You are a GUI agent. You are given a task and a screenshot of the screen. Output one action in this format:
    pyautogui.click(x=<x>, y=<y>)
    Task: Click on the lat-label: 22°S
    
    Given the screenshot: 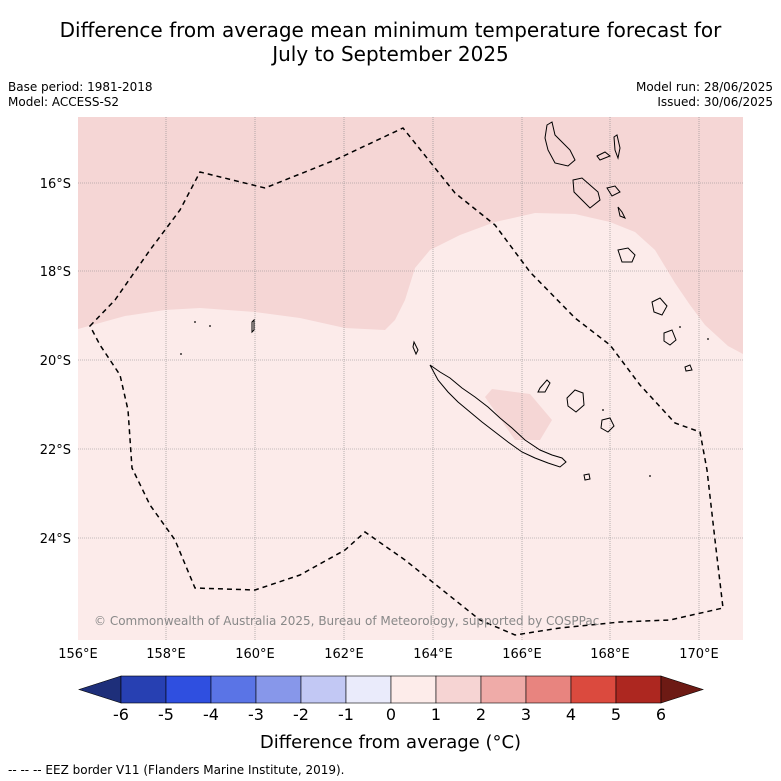 What is the action you would take?
    pyautogui.click(x=55, y=450)
    